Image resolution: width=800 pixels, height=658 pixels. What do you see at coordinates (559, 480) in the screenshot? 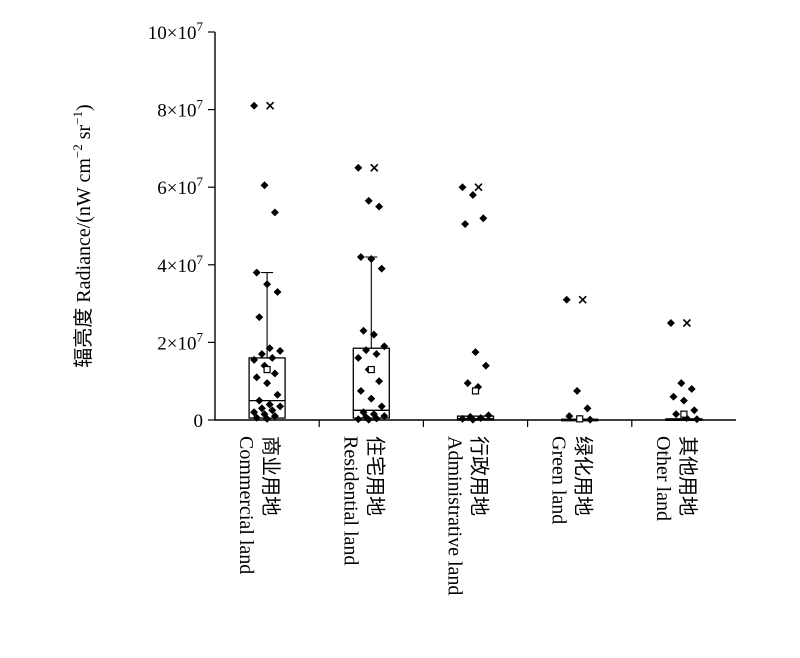
I see `category-label-en: Green land` at bounding box center [559, 480].